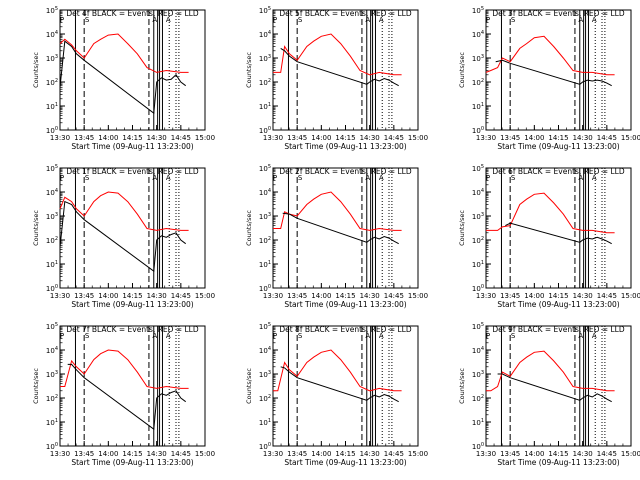 Image resolution: width=640 pixels, height=480 pixels. What do you see at coordinates (132, 171) in the screenshot?
I see `panel-title: Det 1f BLACK = Events, RED = LLD` at bounding box center [132, 171].